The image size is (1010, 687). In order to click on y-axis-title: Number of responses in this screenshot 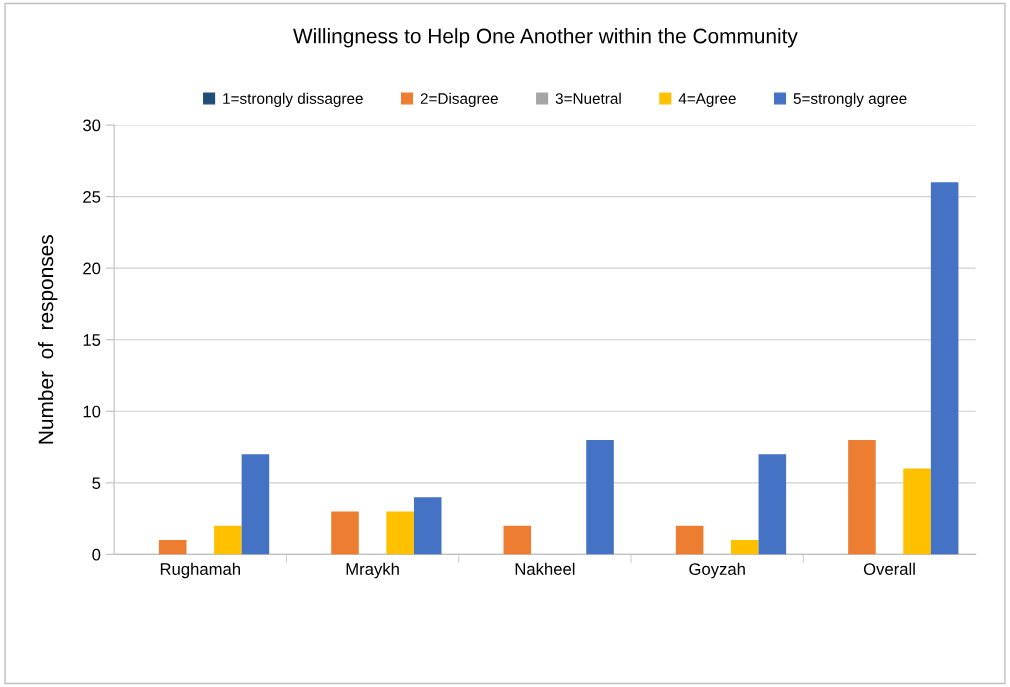, I will do `click(47, 339)`.